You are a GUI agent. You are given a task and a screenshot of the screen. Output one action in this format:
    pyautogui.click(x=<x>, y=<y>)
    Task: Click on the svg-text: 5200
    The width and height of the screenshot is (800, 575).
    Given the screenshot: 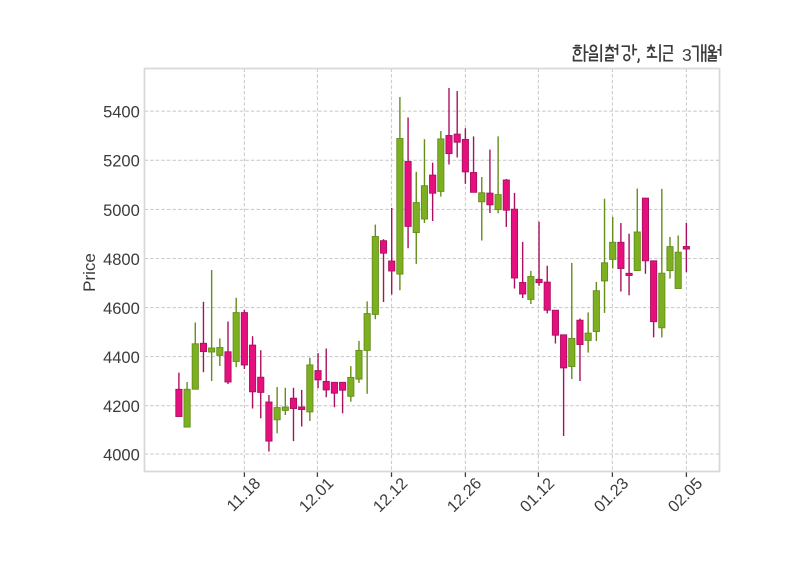 What is the action you would take?
    pyautogui.click(x=121, y=162)
    